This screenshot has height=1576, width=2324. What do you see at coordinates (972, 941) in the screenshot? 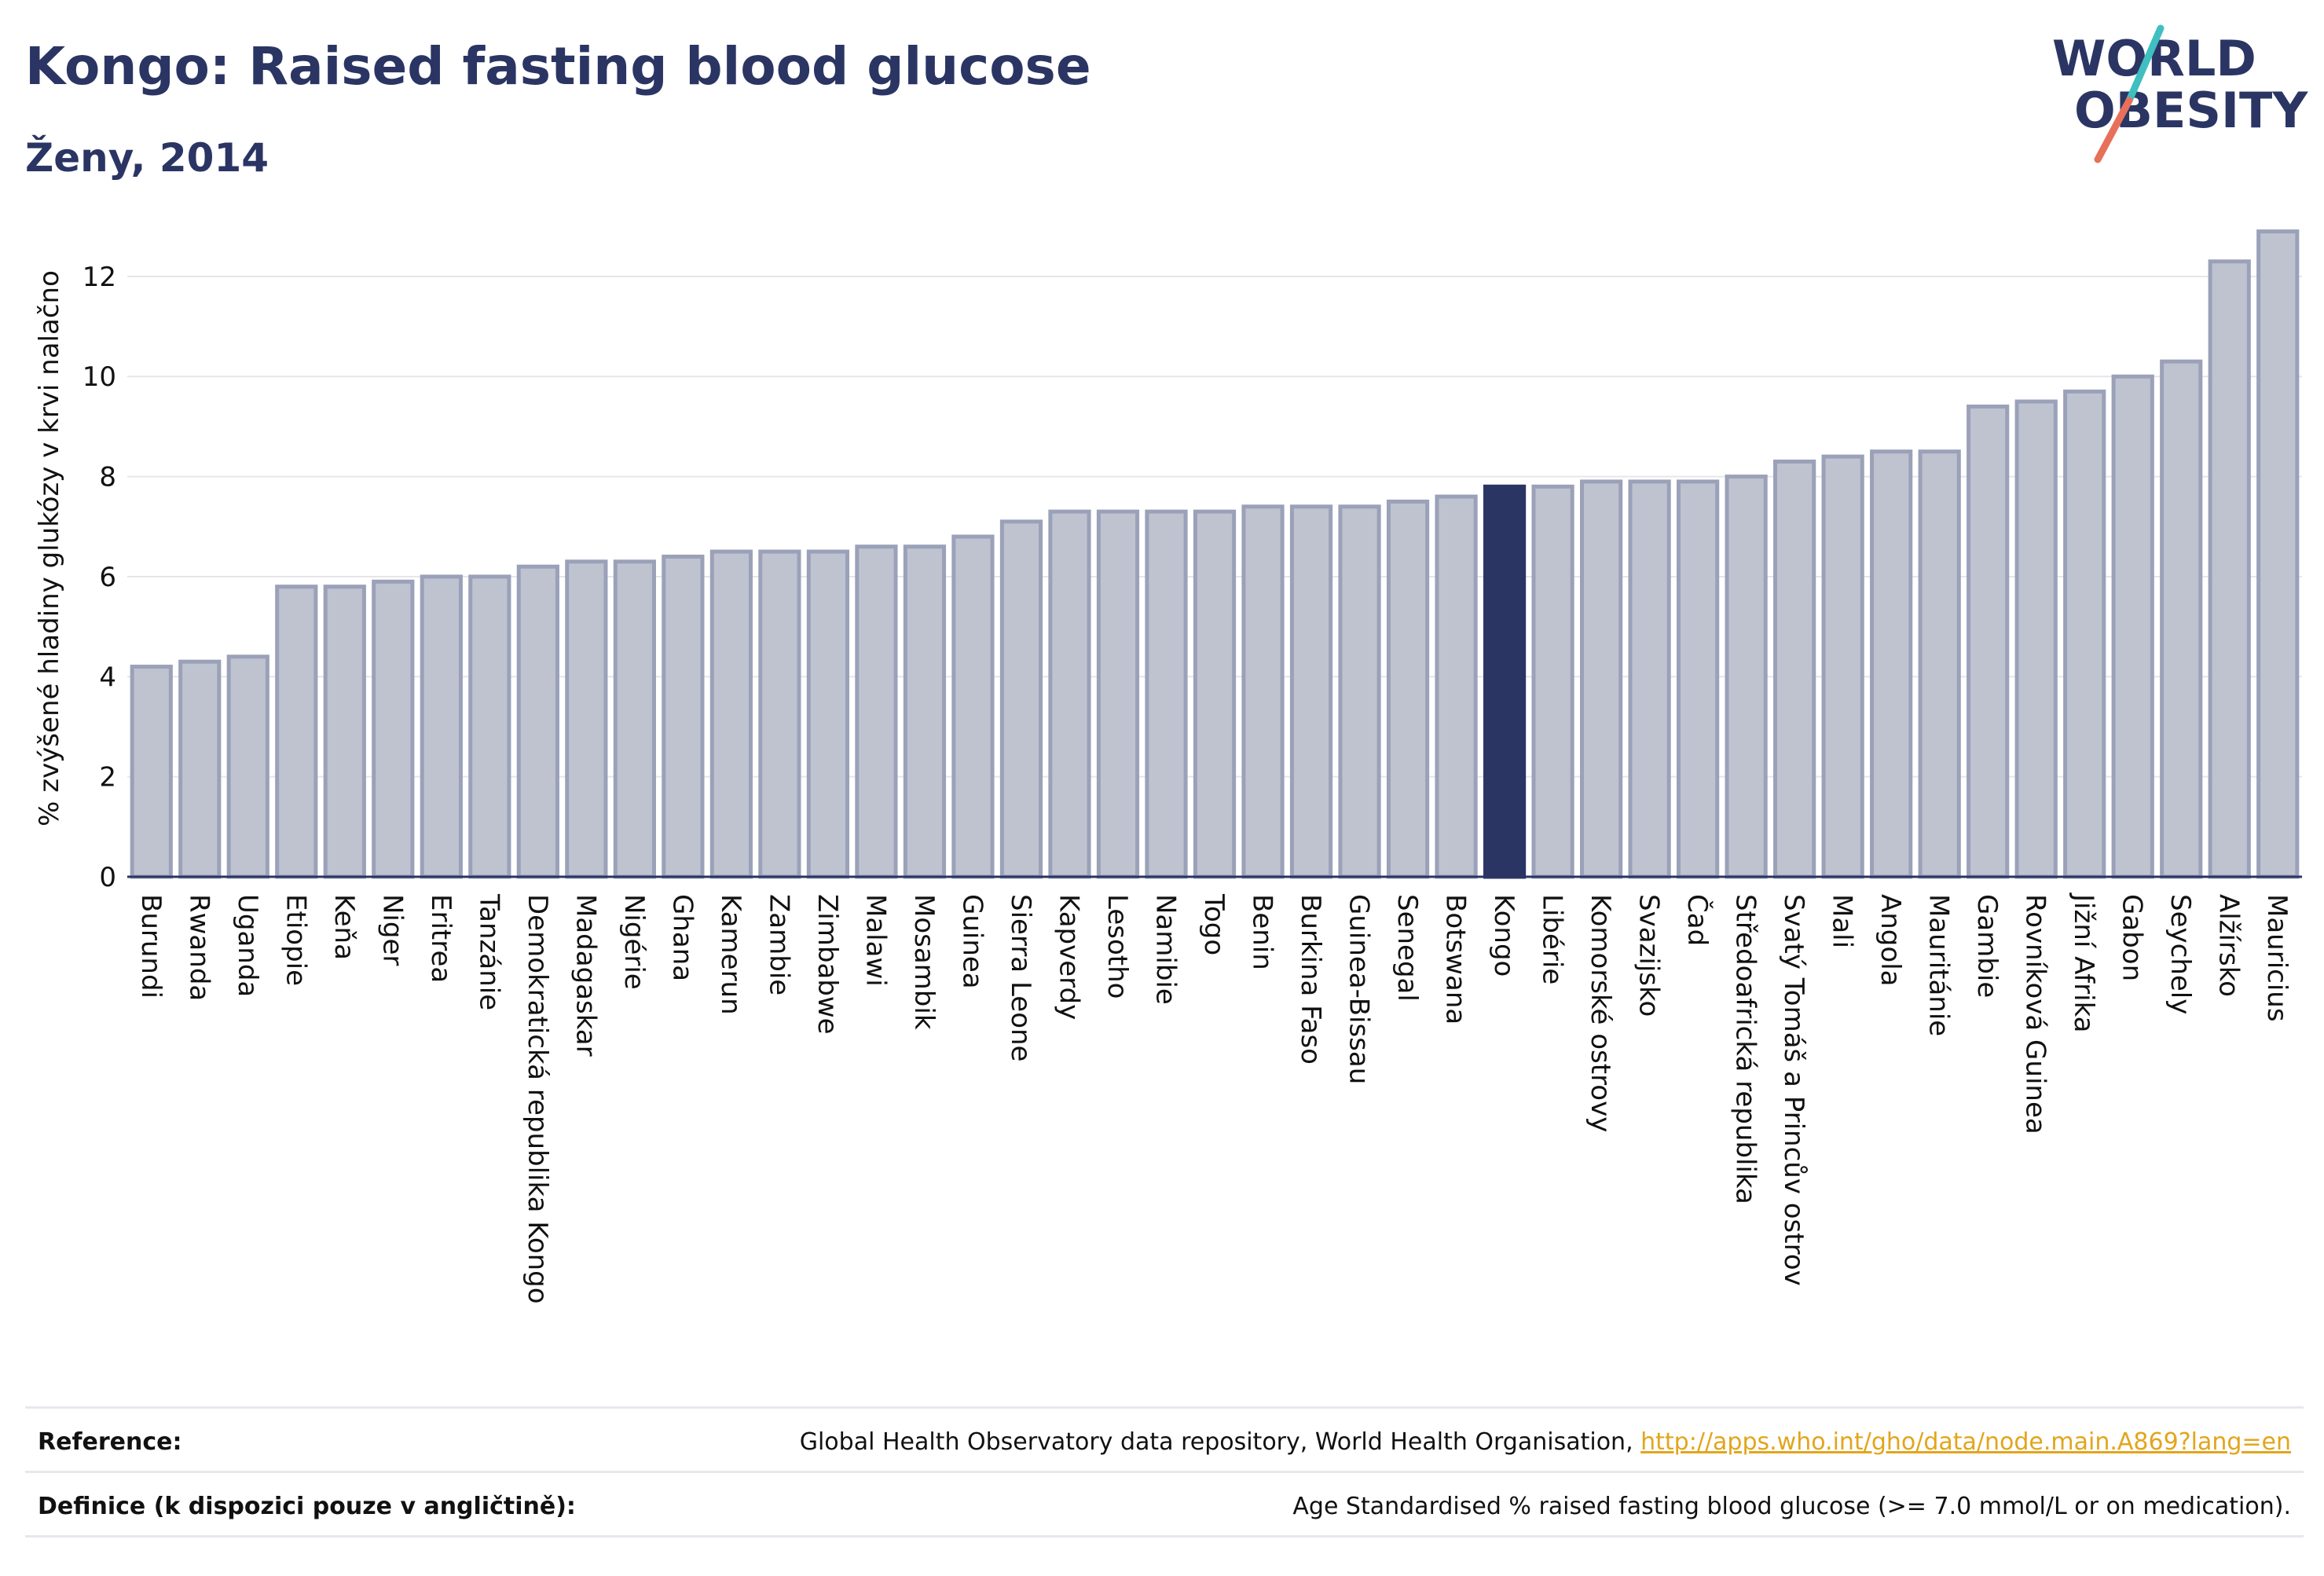
I see `x-tick-label: Guinea` at bounding box center [972, 941].